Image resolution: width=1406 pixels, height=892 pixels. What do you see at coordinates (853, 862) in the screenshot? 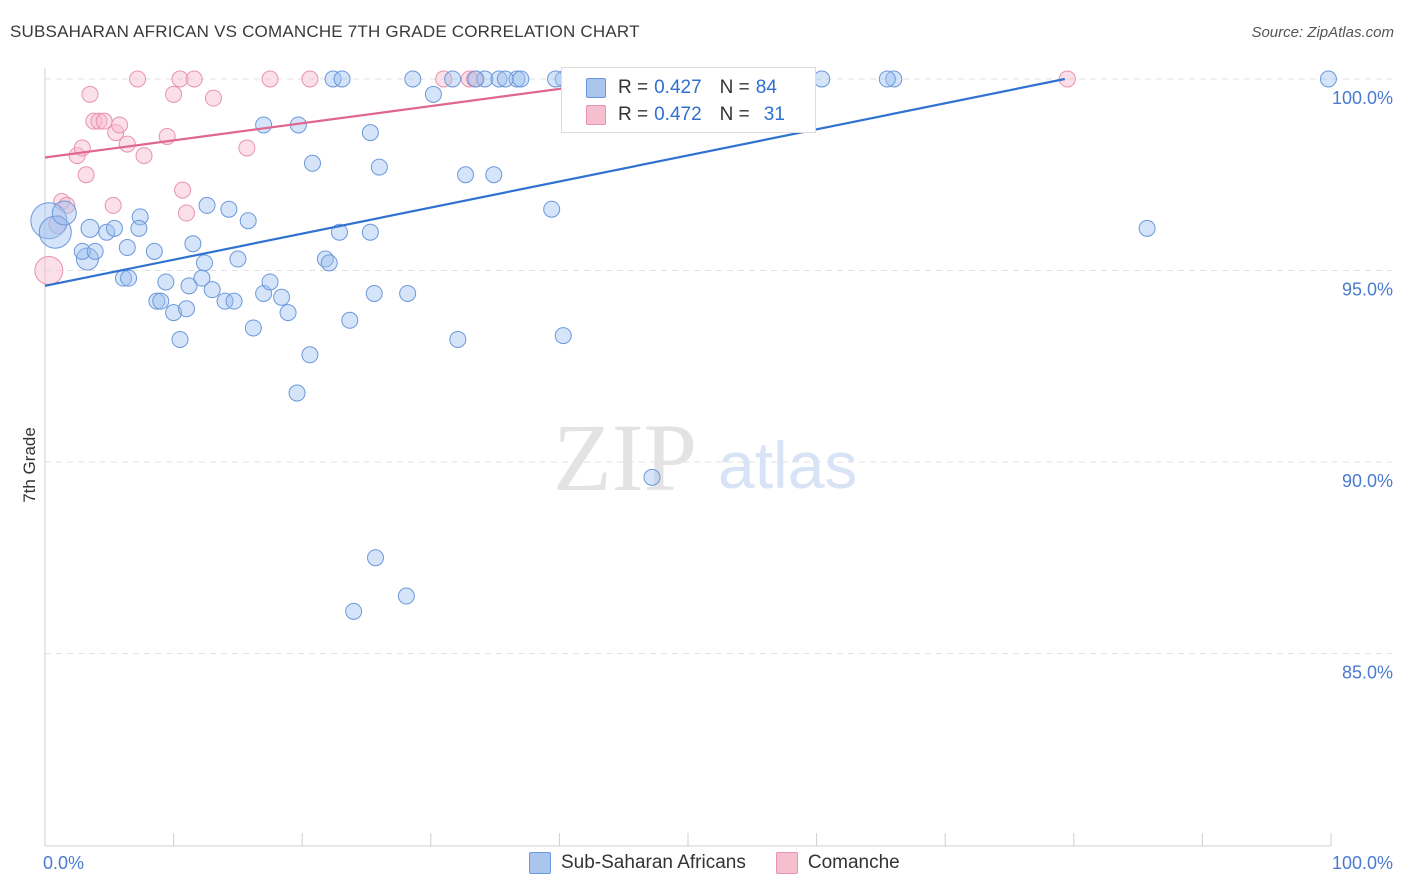
I see `legend-label: Comanche` at bounding box center [853, 862].